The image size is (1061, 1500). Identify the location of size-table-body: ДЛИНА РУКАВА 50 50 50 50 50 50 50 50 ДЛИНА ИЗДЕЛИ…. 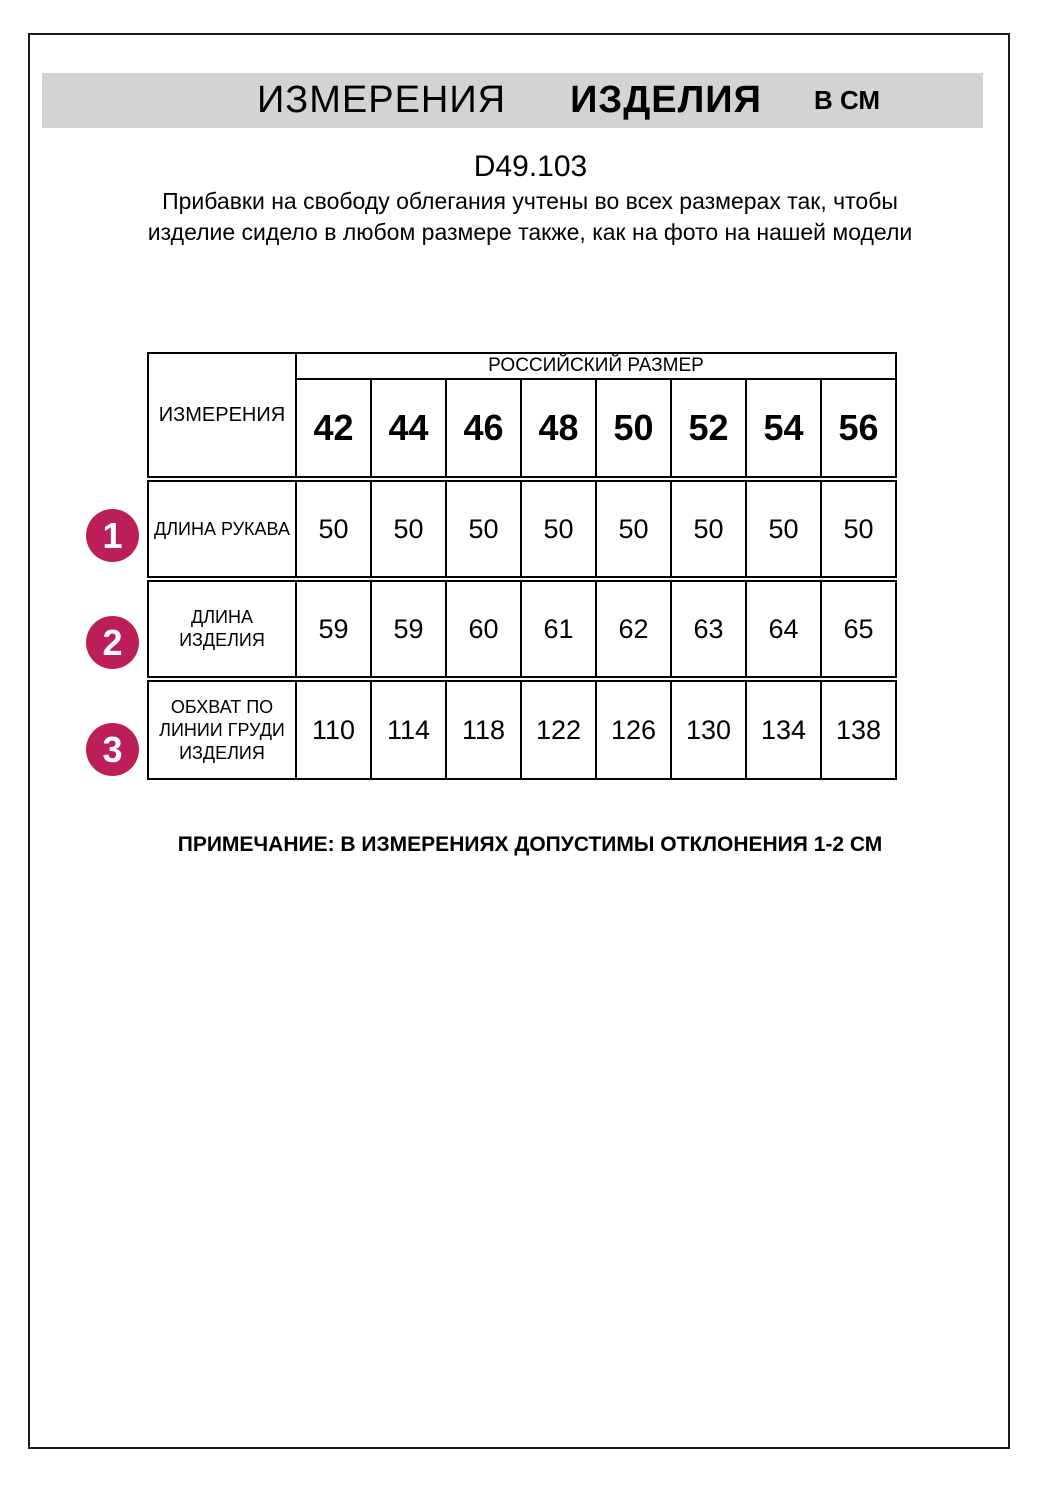
(522, 628).